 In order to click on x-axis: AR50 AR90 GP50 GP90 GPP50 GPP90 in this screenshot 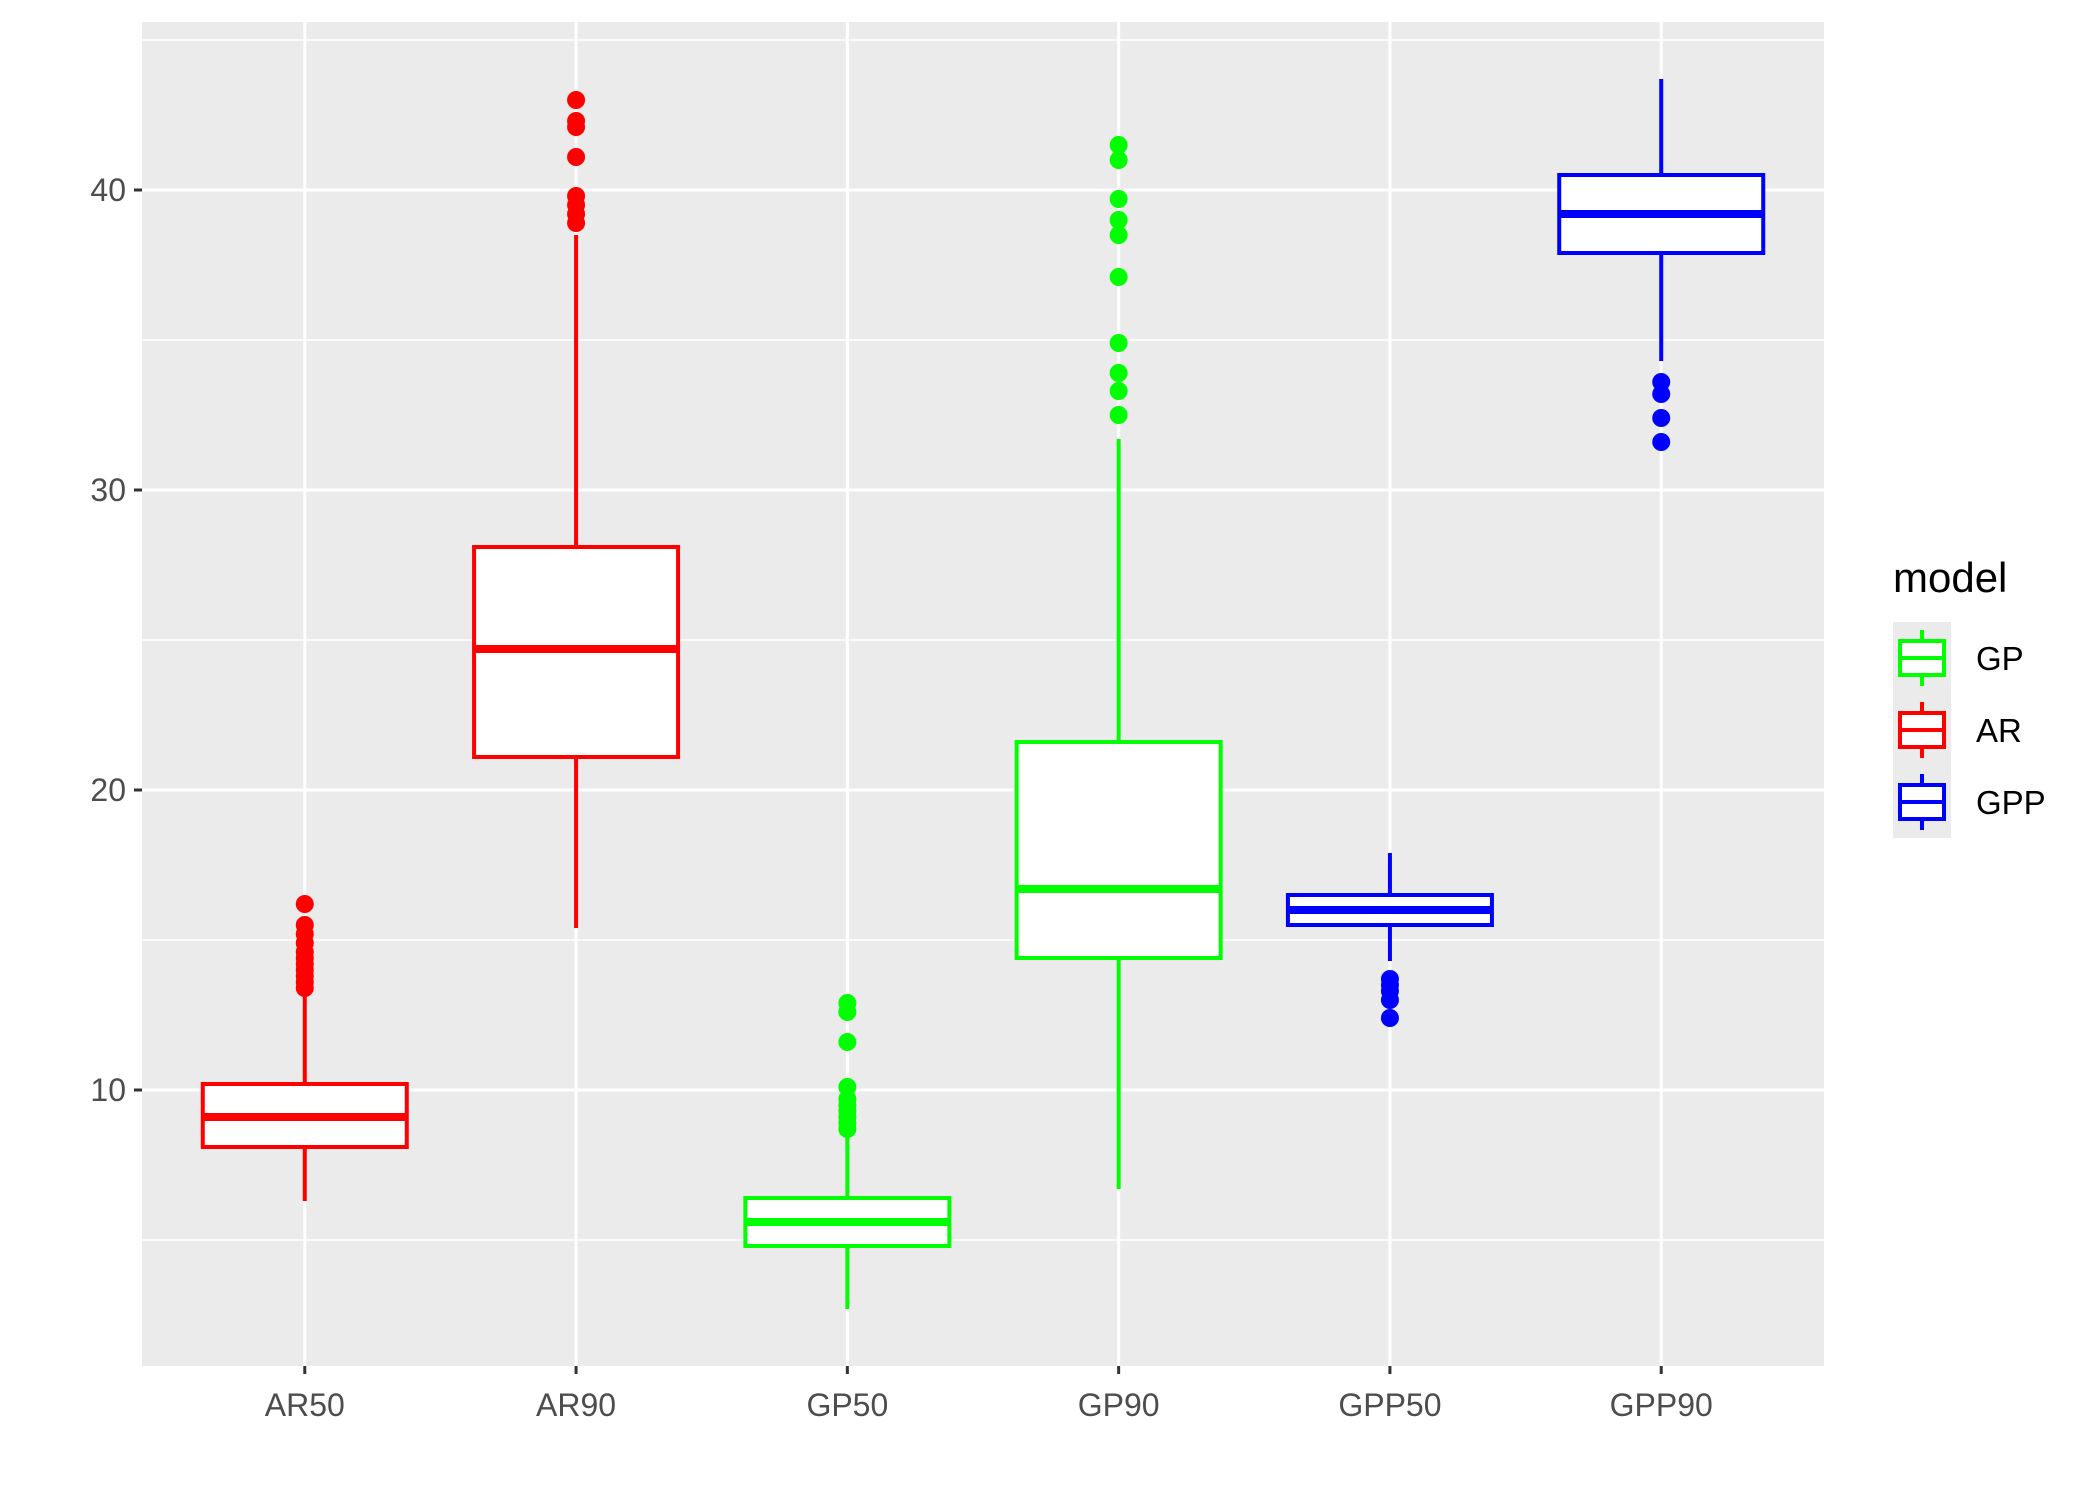, I will do `click(989, 1394)`.